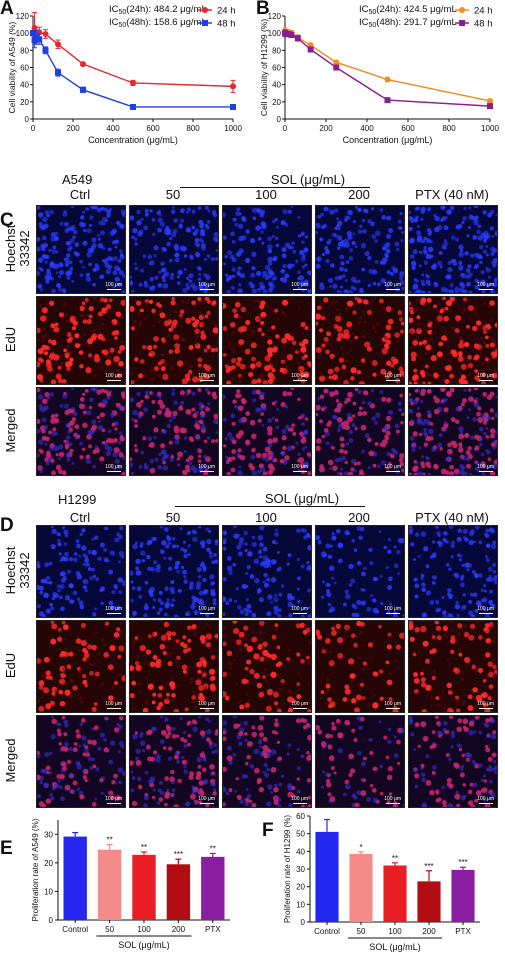 The image size is (505, 959). Describe the element at coordinates (77, 179) in the screenshot. I see `cell-line-label: A549` at that location.